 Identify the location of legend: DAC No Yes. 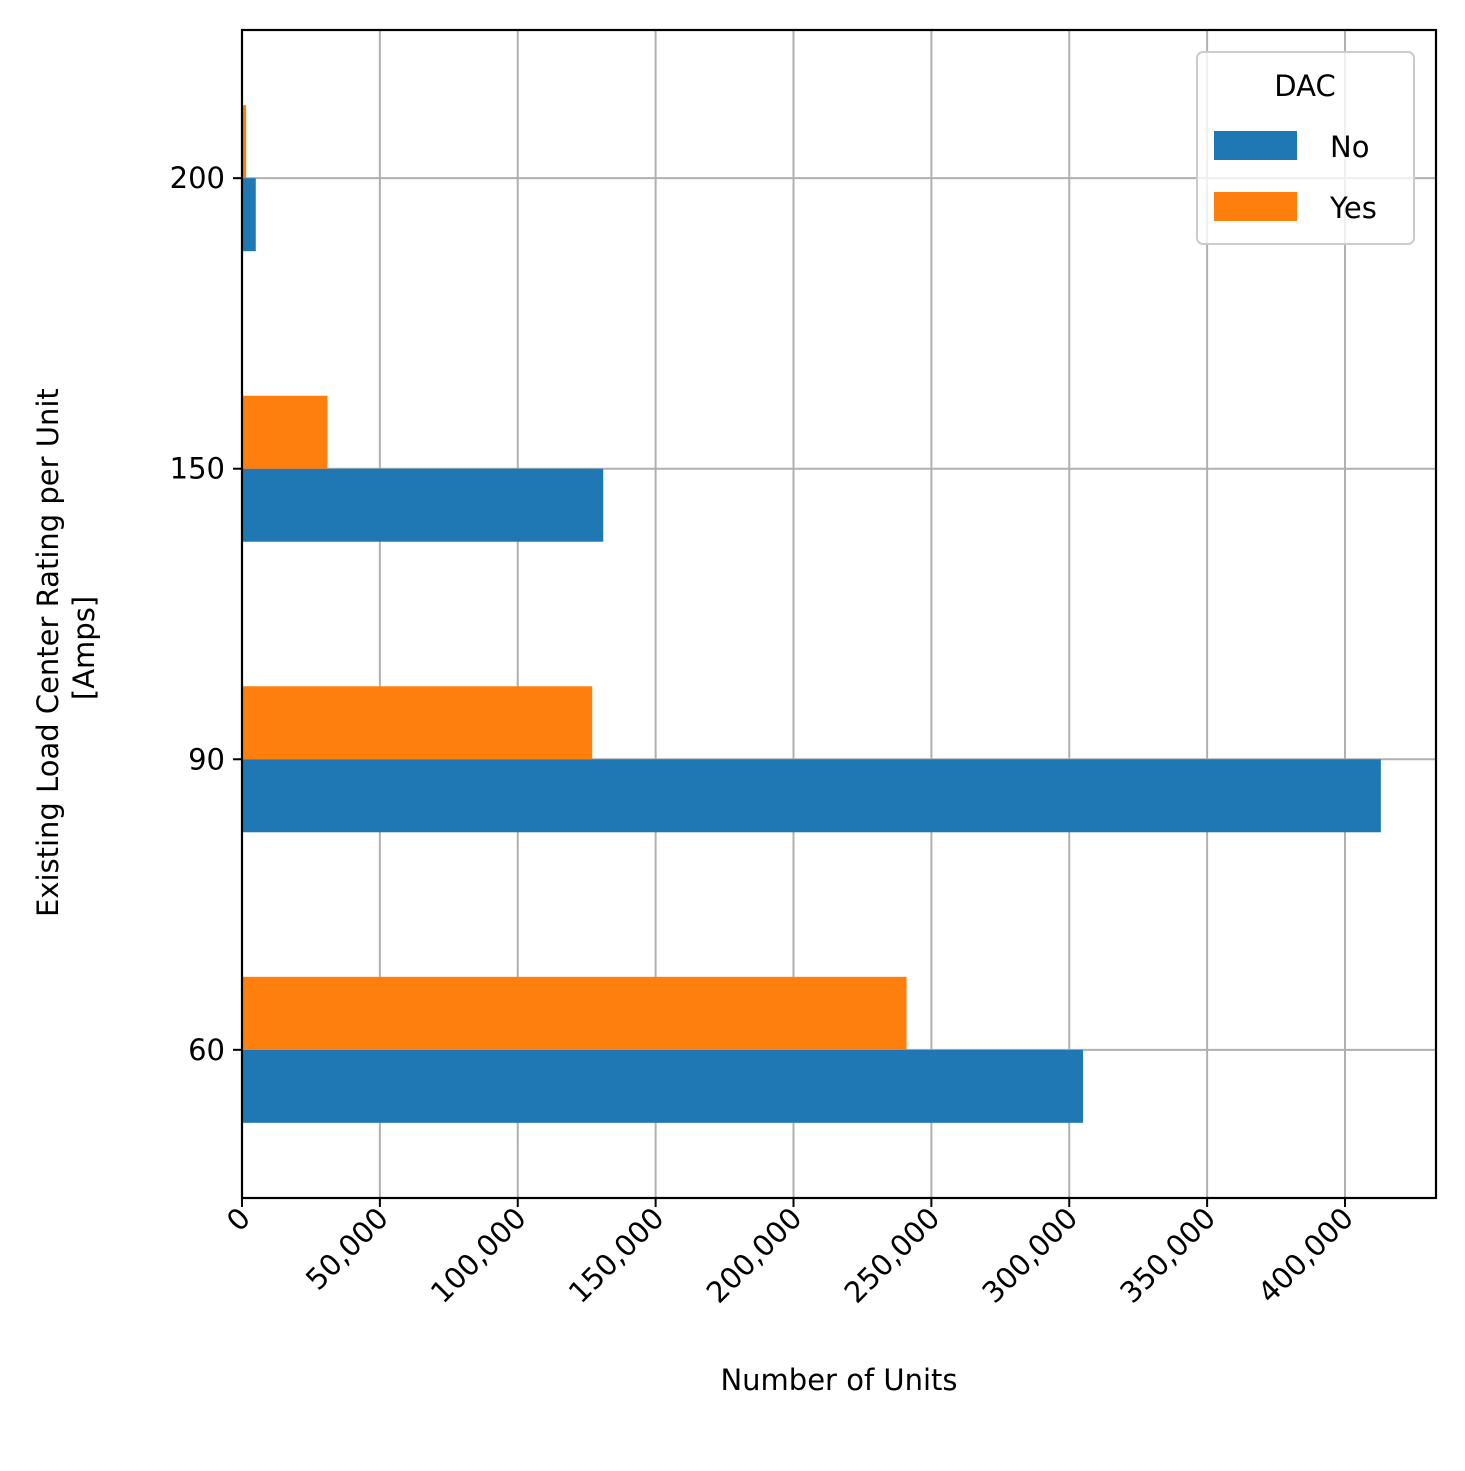
(1305, 148).